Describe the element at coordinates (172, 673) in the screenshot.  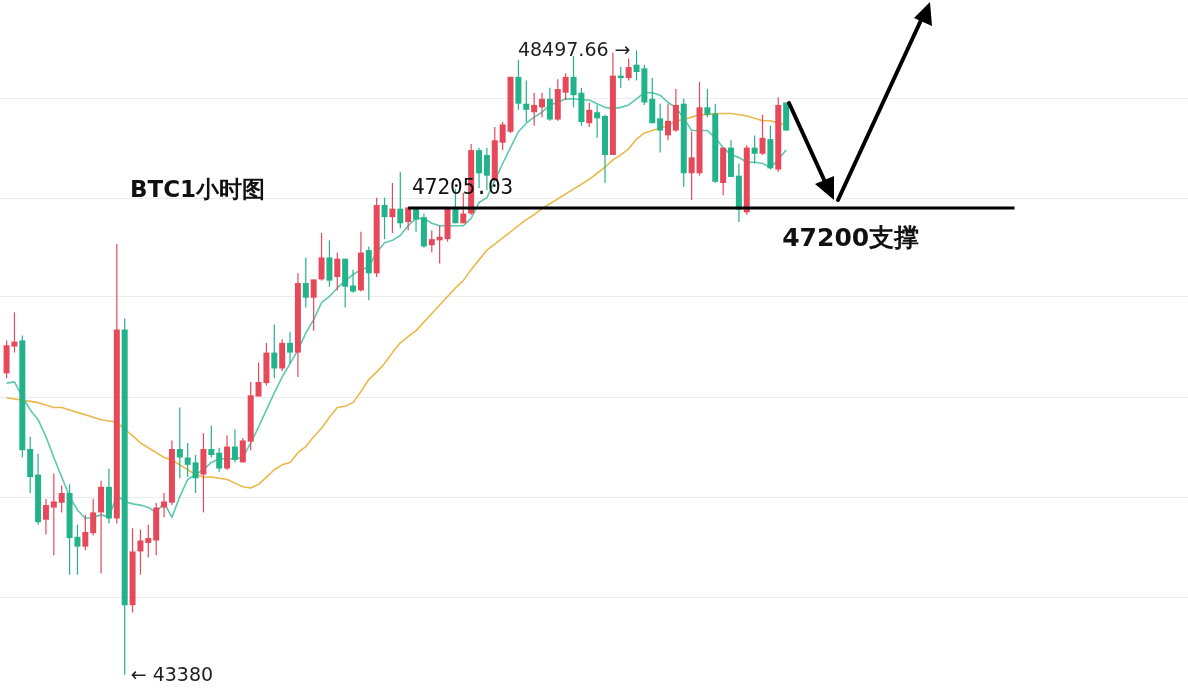
I see `annotation: ← 43380` at that location.